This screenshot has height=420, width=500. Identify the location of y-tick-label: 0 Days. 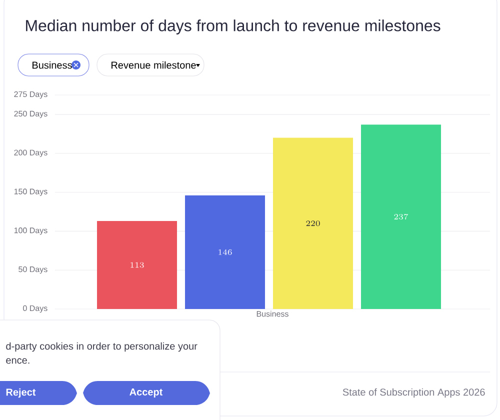
(35, 309).